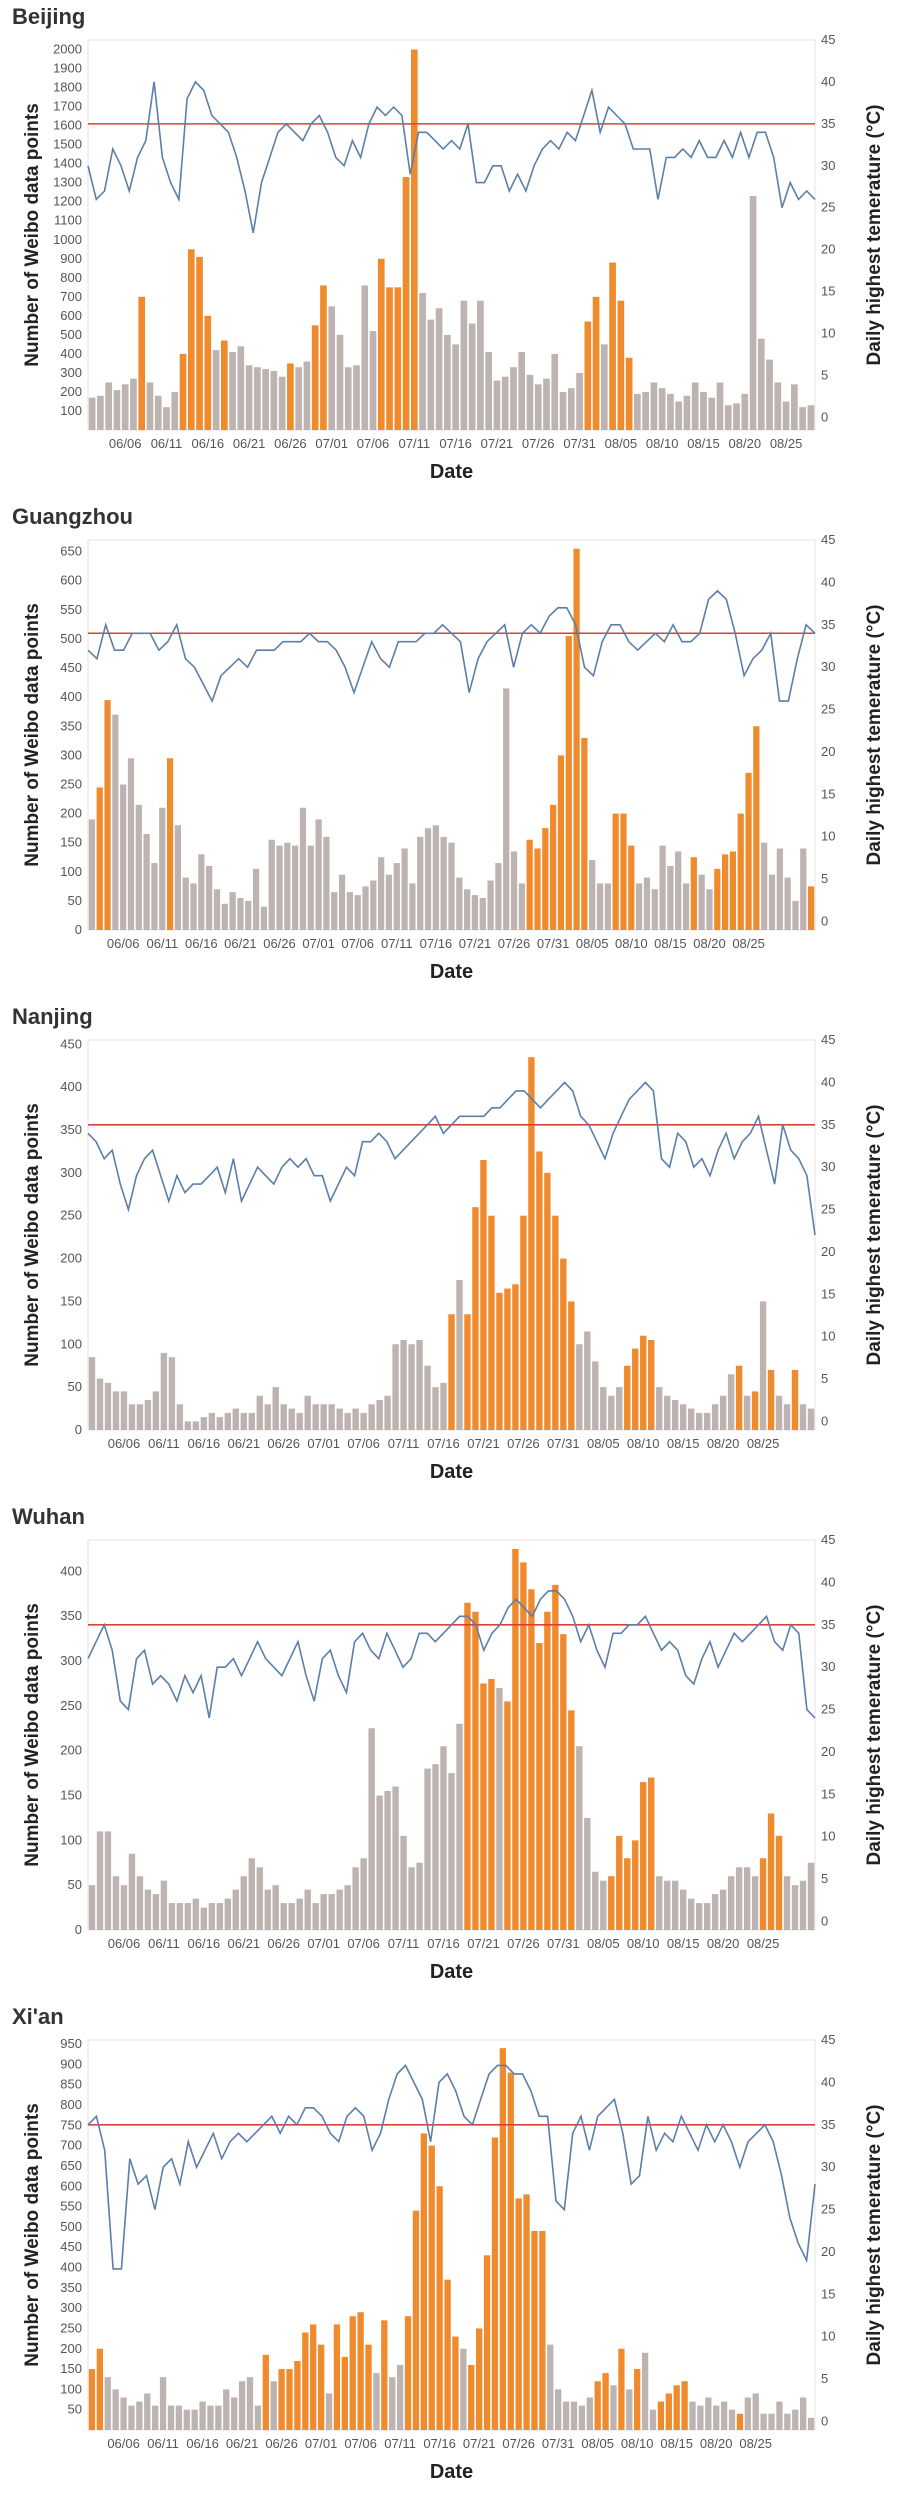 This screenshot has width=905, height=2500. Describe the element at coordinates (71, 1129) in the screenshot. I see `y-tick-label: 350` at that location.